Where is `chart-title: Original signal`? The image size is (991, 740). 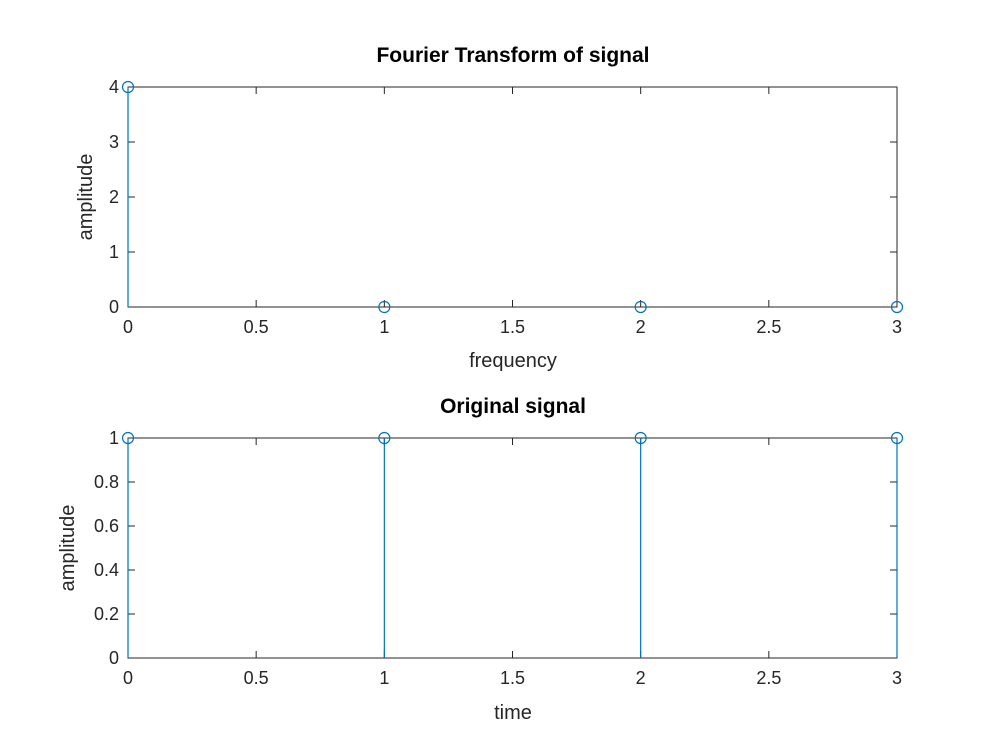
chart-title: Original signal is located at coordinates (513, 406).